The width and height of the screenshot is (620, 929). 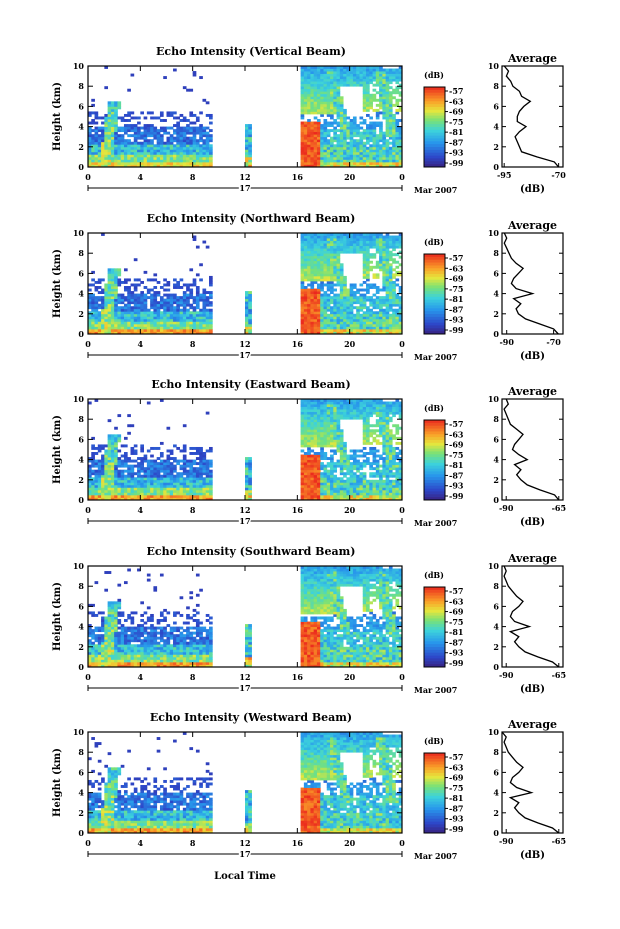 I want to click on panel-title: Echo Intensity (Vertical Beam), so click(x=251, y=51).